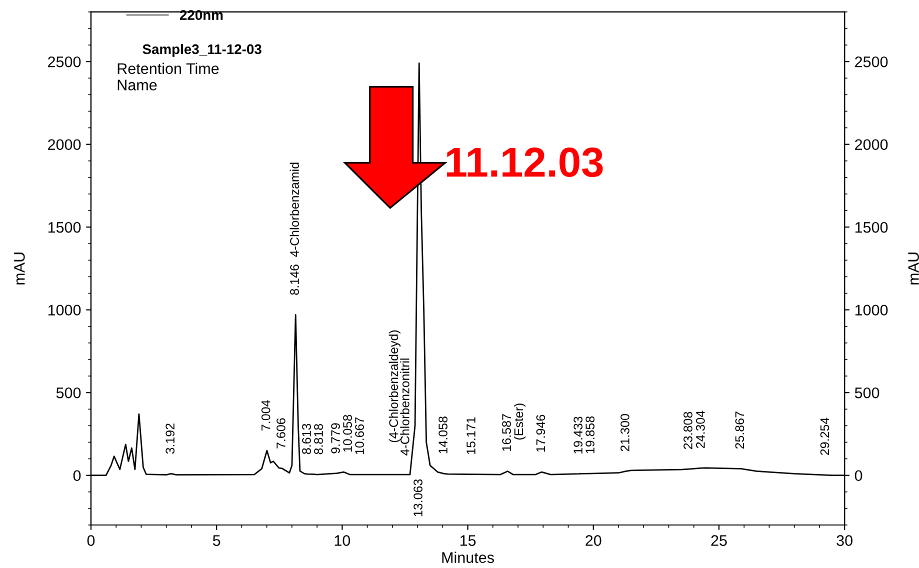 Image resolution: width=919 pixels, height=568 pixels. What do you see at coordinates (468, 540) in the screenshot?
I see `x-tick-label: 15` at bounding box center [468, 540].